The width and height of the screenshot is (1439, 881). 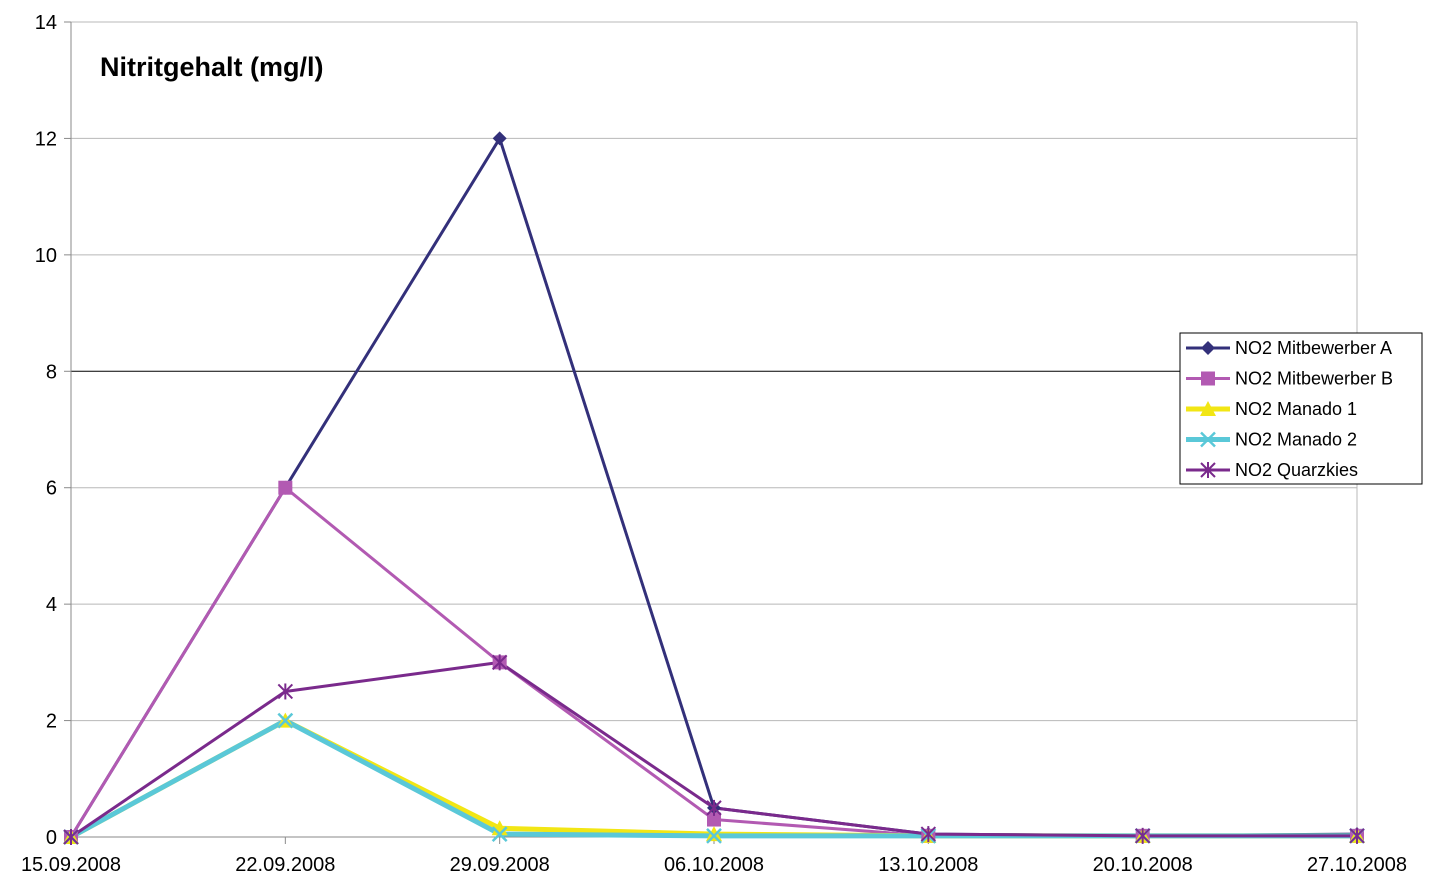 What do you see at coordinates (1296, 440) in the screenshot?
I see `legend-label: NO2 Manado 2` at bounding box center [1296, 440].